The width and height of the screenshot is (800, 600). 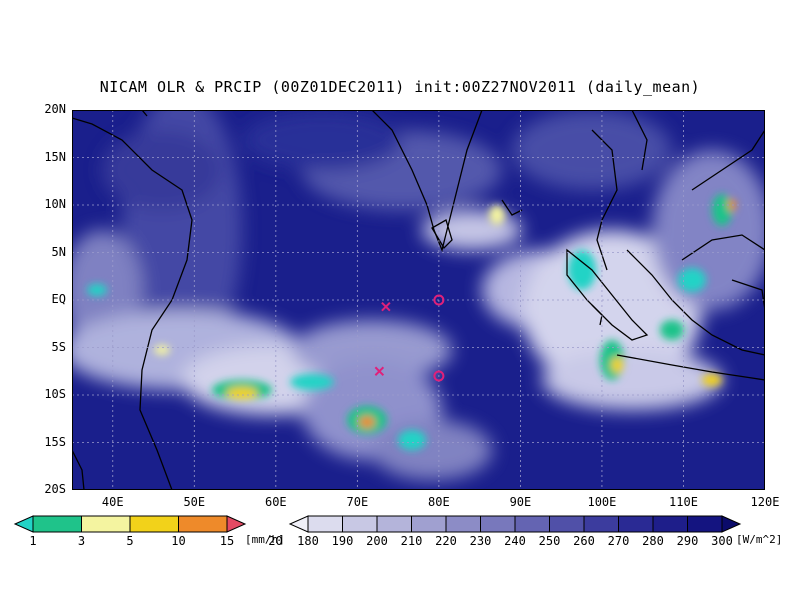 What do you see at coordinates (520, 502) in the screenshot?
I see `lon-label: 90E` at bounding box center [520, 502].